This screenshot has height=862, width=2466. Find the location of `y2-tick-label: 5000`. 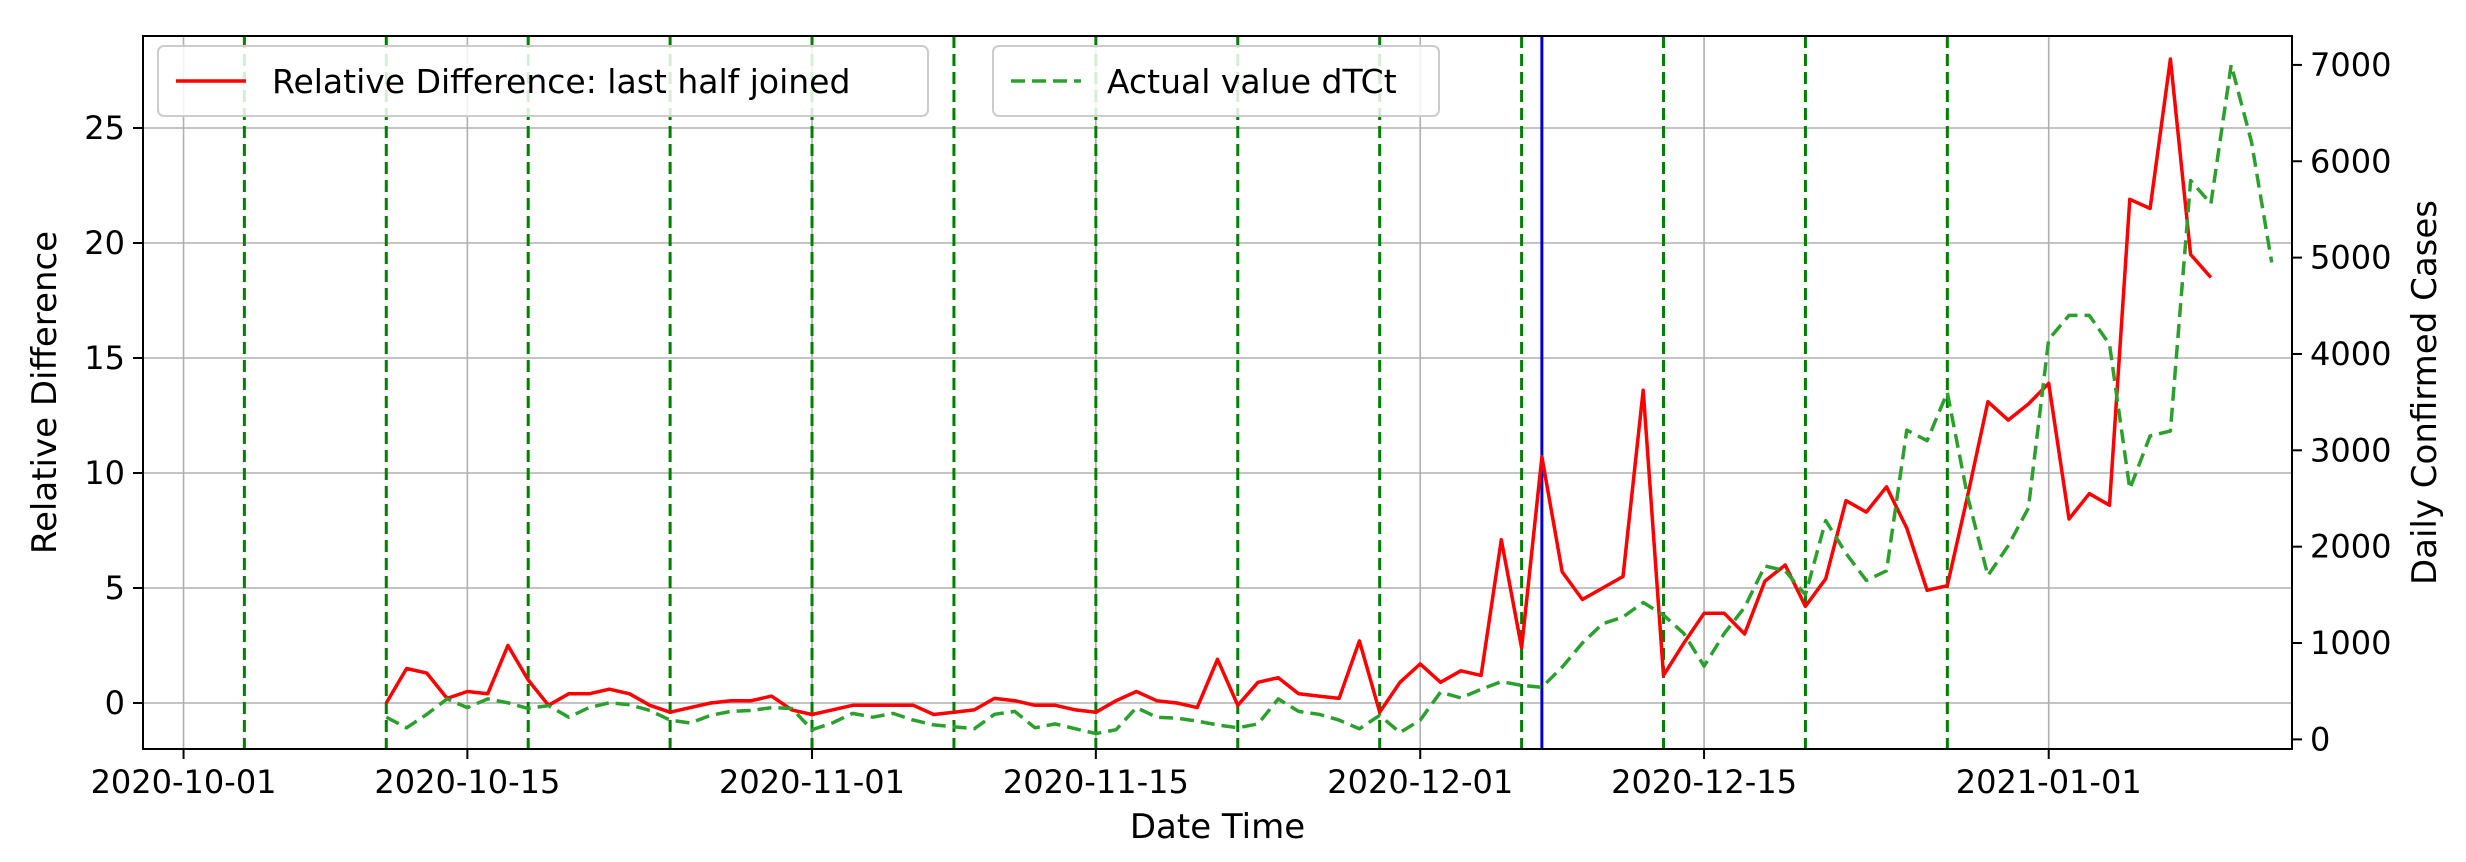

y2-tick-label: 5000 is located at coordinates (2350, 258).